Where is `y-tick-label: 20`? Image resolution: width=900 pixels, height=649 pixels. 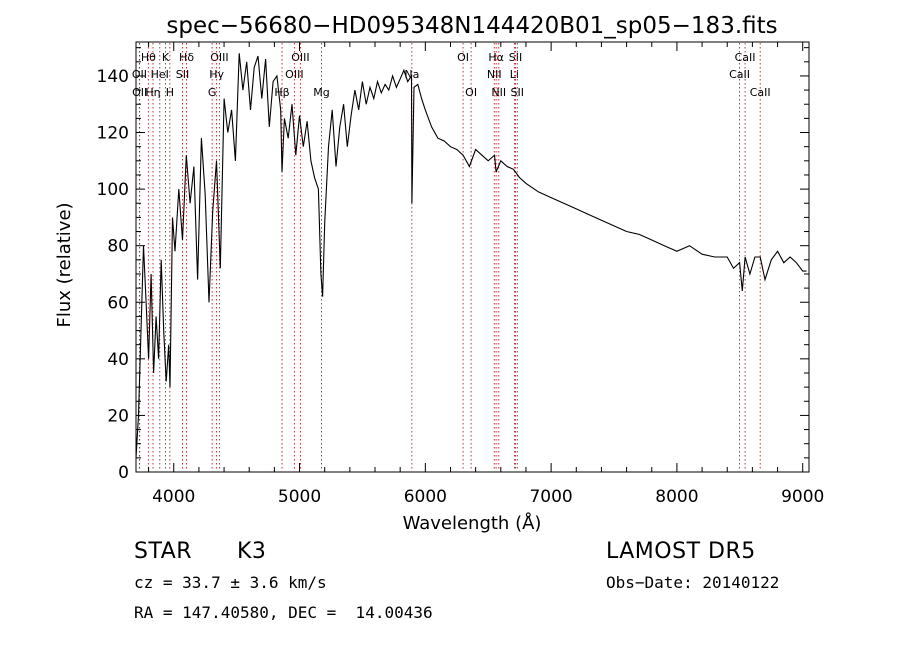
y-tick-label: 20 is located at coordinates (118, 416).